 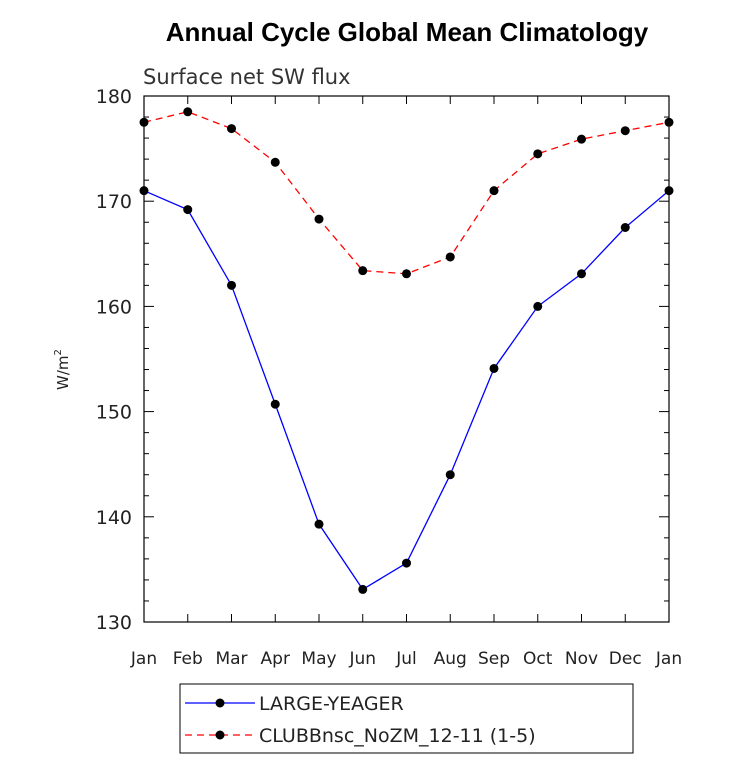 What do you see at coordinates (231, 659) in the screenshot?
I see `x-tick-label: Mar` at bounding box center [231, 659].